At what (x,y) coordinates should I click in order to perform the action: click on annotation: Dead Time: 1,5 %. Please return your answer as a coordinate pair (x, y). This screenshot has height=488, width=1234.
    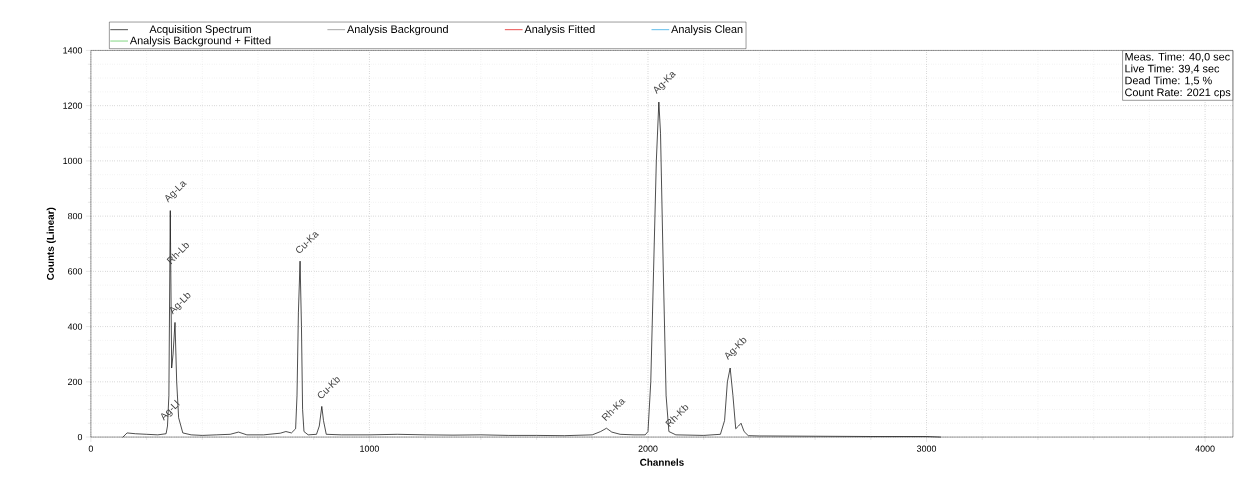
    Looking at the image, I should click on (1168, 81).